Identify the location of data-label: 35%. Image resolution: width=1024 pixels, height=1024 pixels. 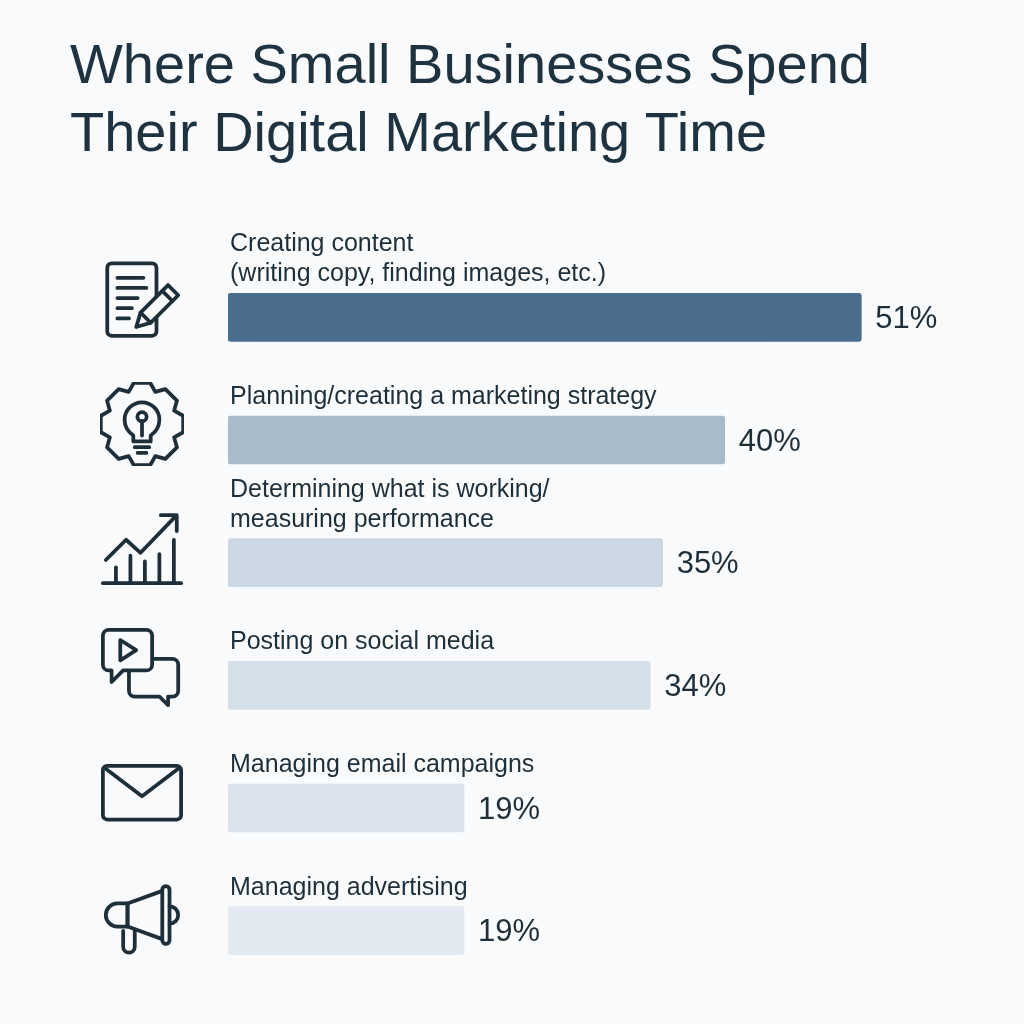
(707, 563).